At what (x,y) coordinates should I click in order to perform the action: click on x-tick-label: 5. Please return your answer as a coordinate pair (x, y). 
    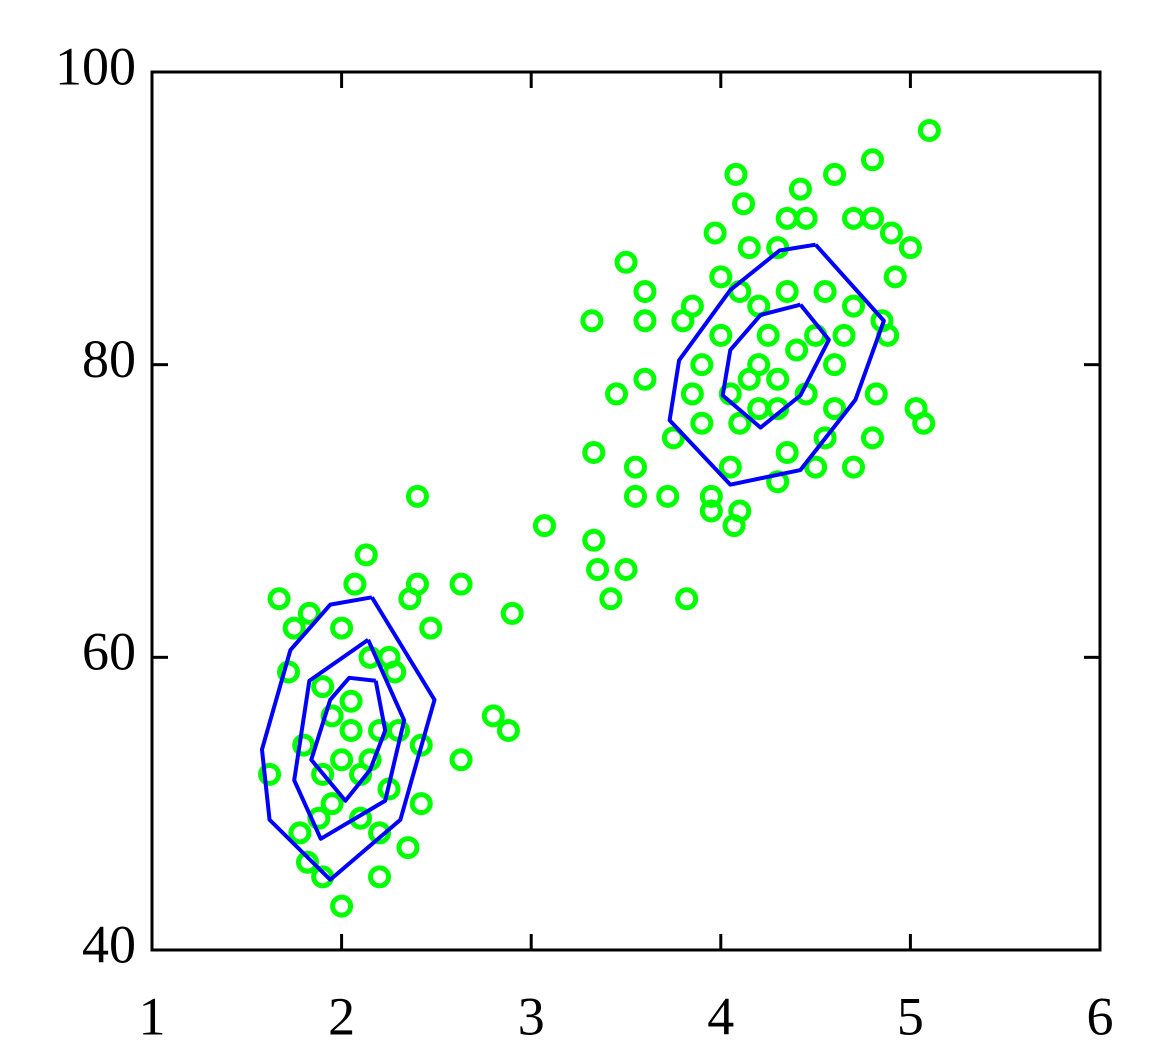
    Looking at the image, I should click on (910, 1016).